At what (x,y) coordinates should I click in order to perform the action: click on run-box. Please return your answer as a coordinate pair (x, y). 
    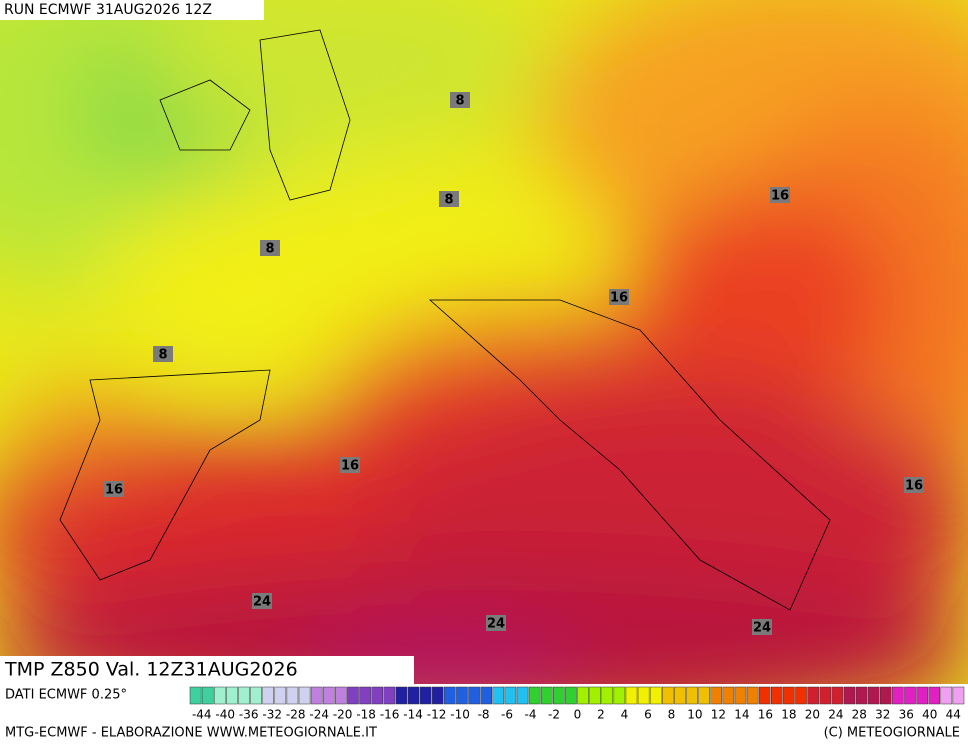
    Looking at the image, I should click on (132, 10).